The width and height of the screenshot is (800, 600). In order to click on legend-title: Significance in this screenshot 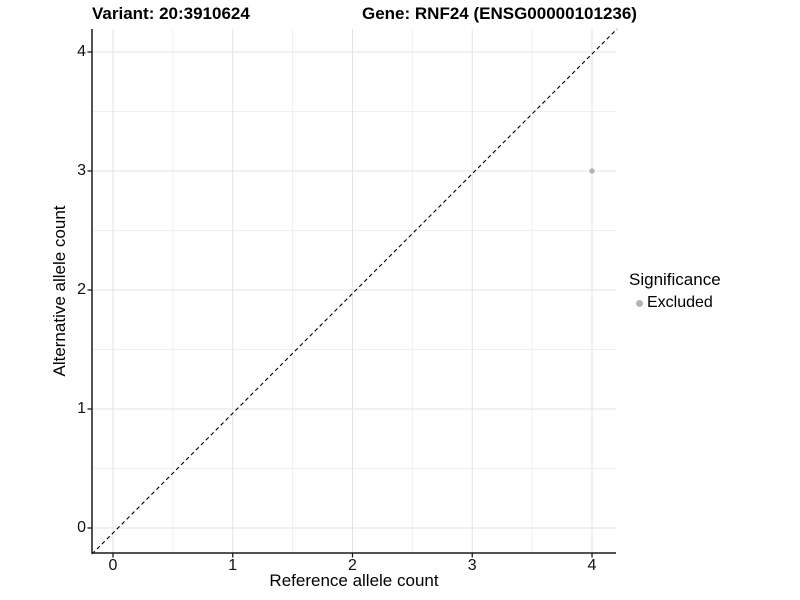, I will do `click(675, 279)`.